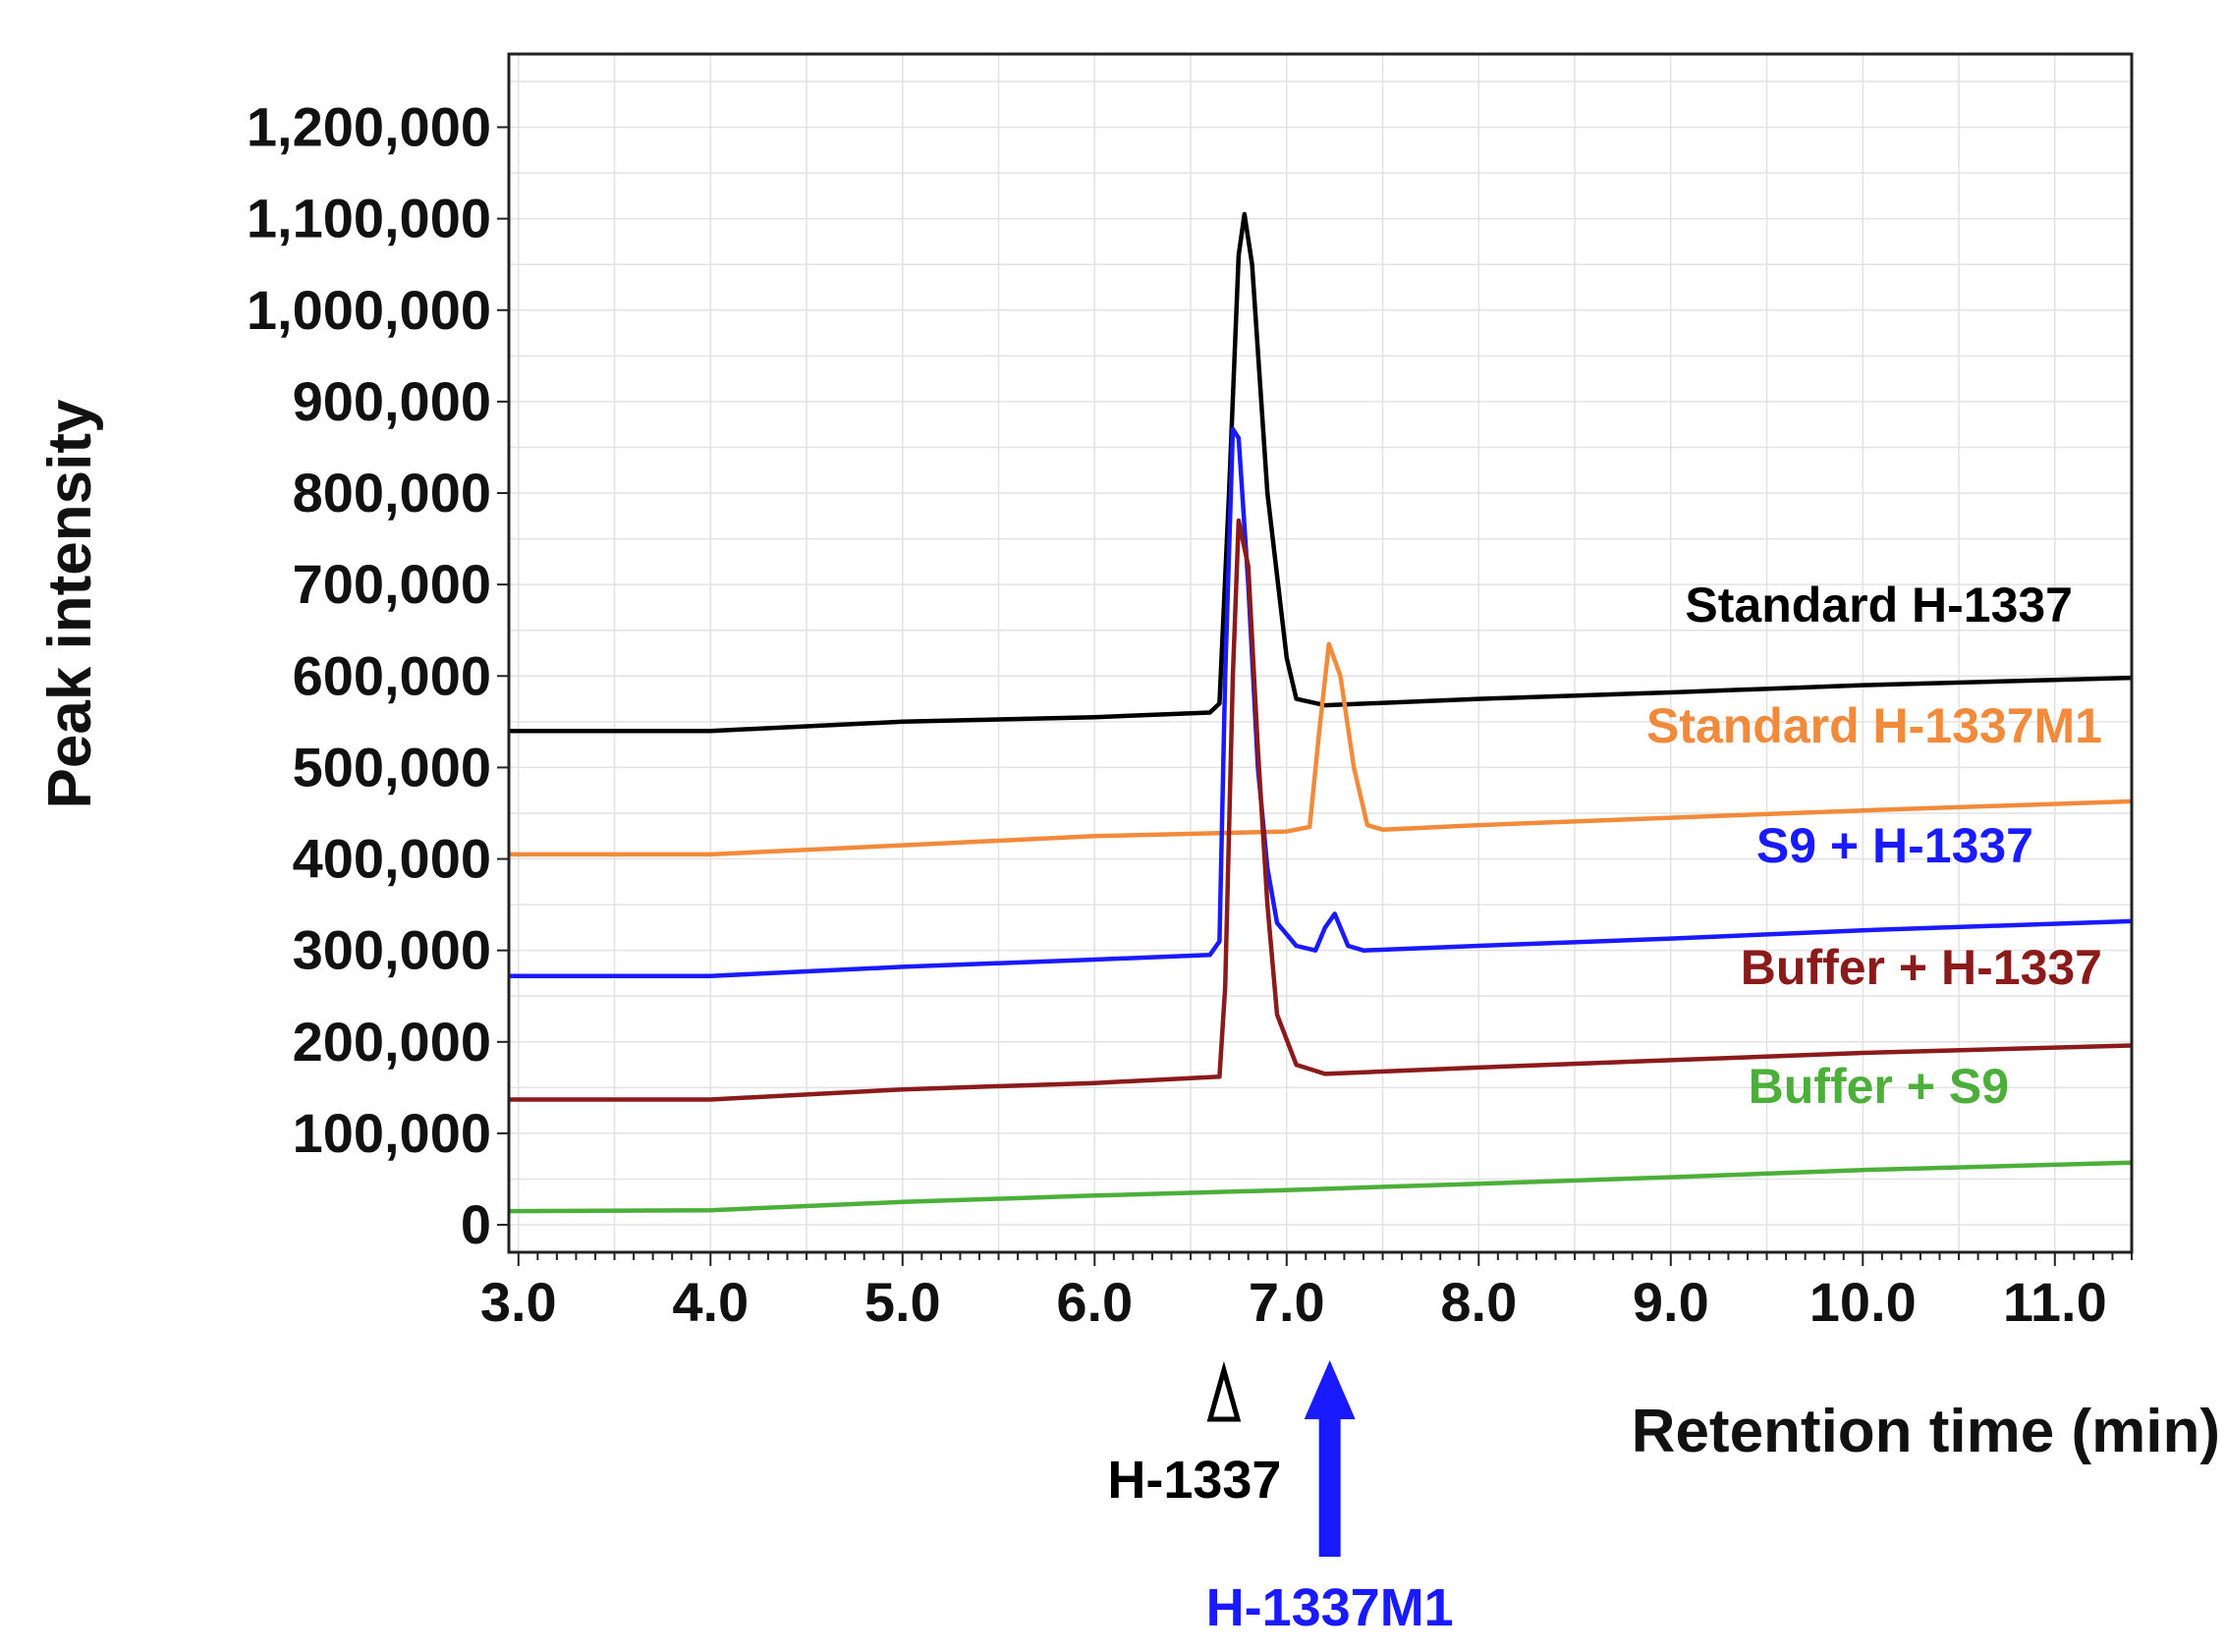  I want to click on x-tick-labels: 3.0 4.0 5.0 6.0 7.0 8.0 9.0 10.0 11.0, so click(1293, 1302).